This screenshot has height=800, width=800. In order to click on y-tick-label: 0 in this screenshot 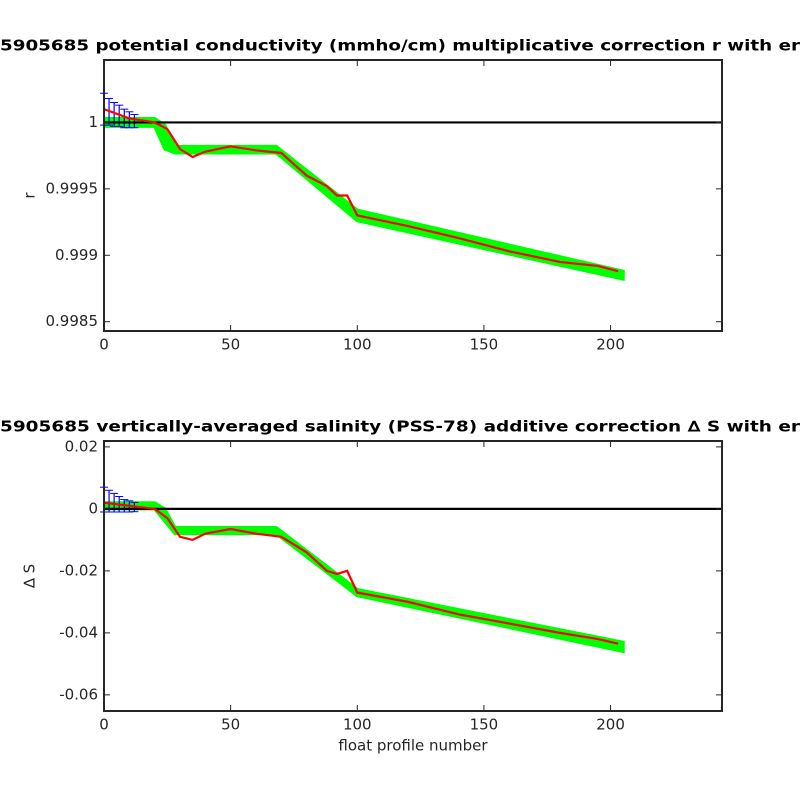, I will do `click(93, 508)`.